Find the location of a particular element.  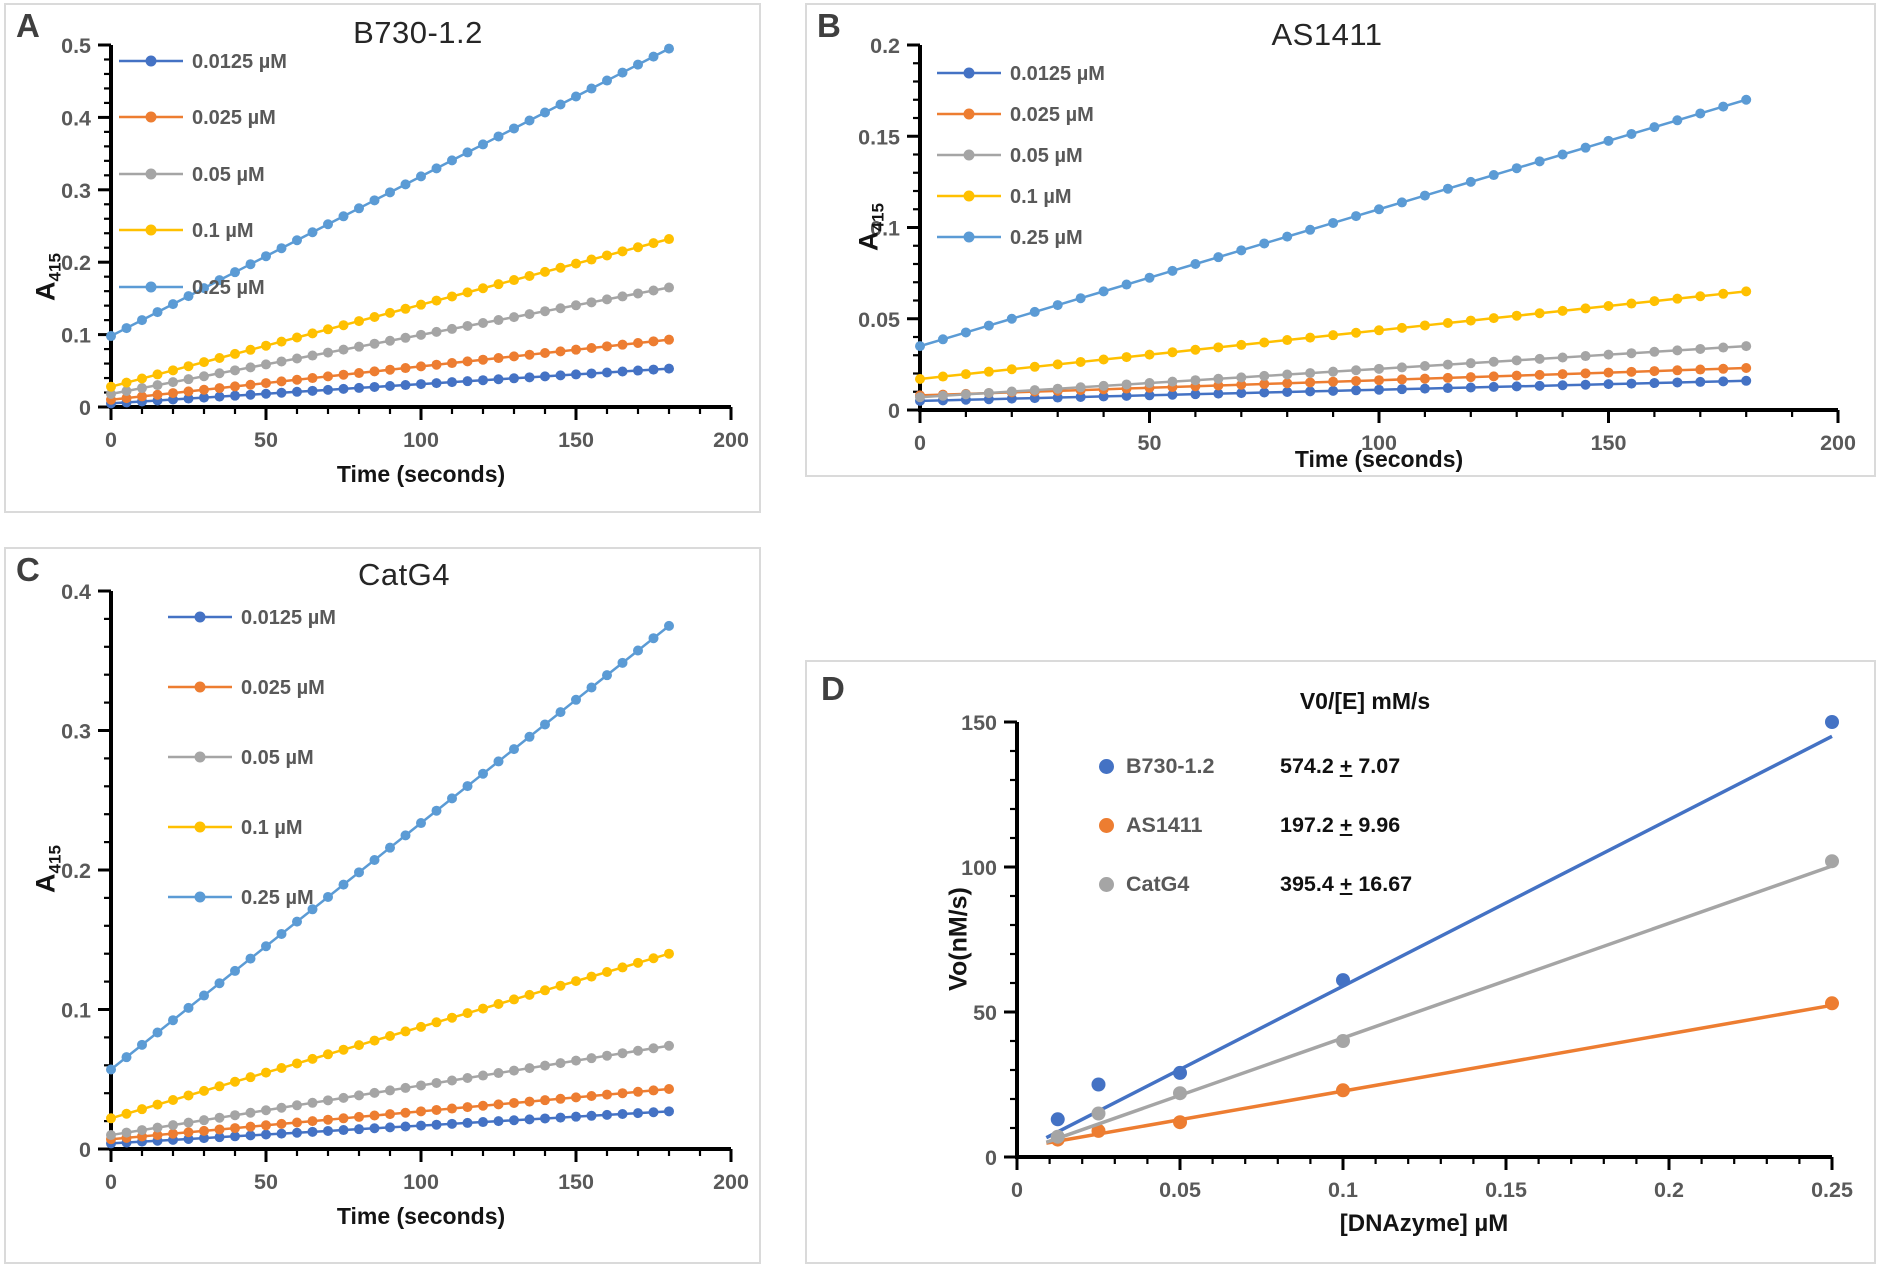

y-axis-title-c: A415 is located at coordinates (47, 869).